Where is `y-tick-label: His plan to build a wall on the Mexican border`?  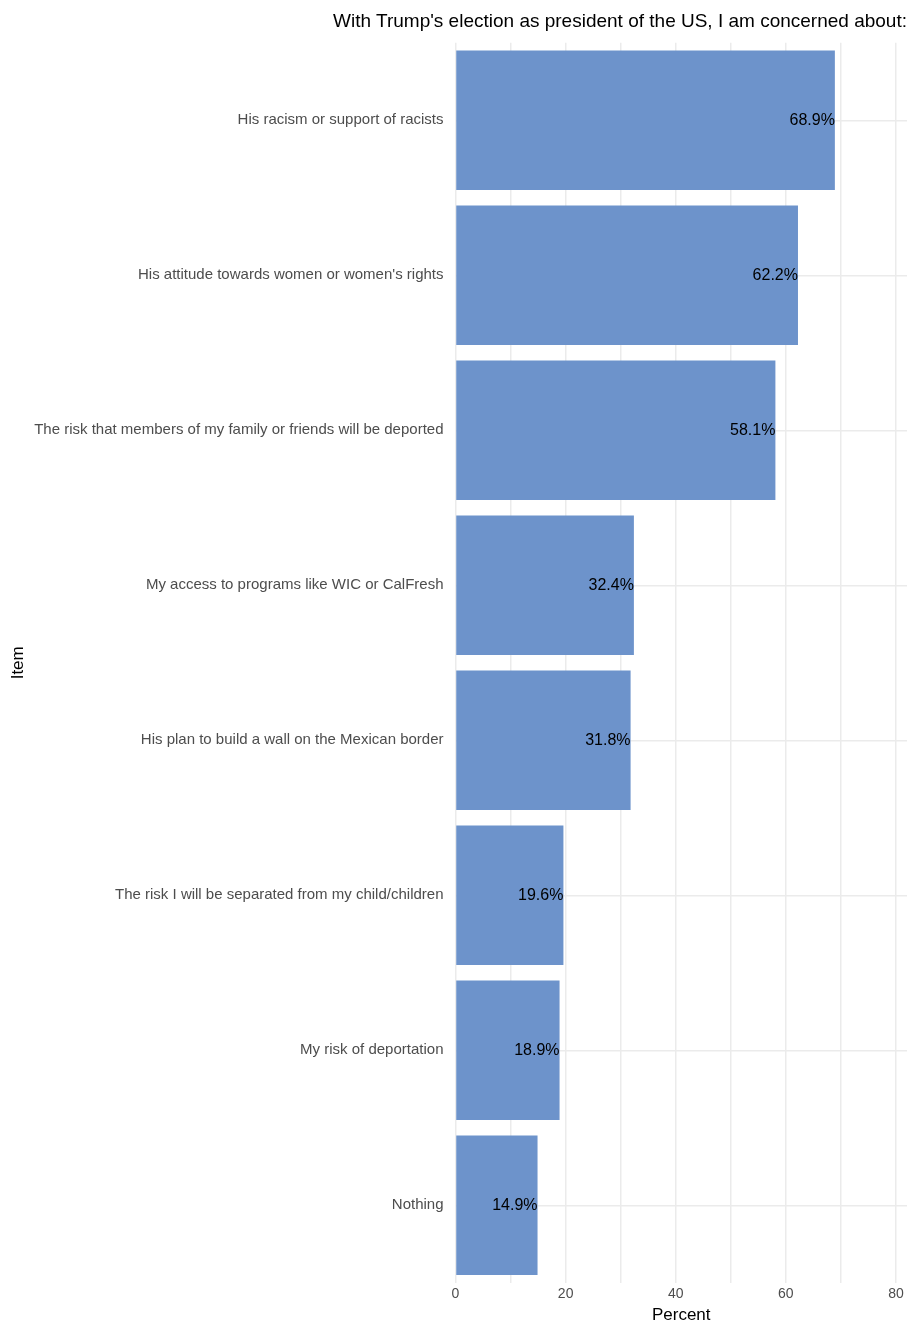 y-tick-label: His plan to build a wall on the Mexican border is located at coordinates (292, 739).